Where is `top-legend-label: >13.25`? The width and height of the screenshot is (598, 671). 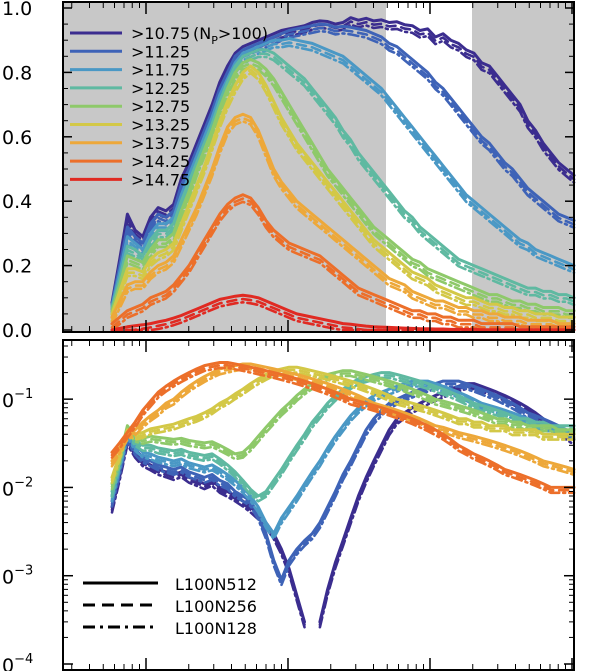
top-legend-label: >13.25 is located at coordinates (160, 125).